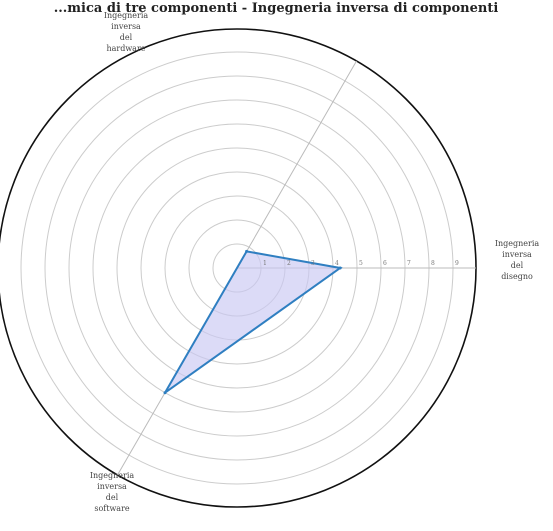 Image resolution: width=553 pixels, height=531 pixels. What do you see at coordinates (337, 263) in the screenshot?
I see `tick-label-4: 4` at bounding box center [337, 263].